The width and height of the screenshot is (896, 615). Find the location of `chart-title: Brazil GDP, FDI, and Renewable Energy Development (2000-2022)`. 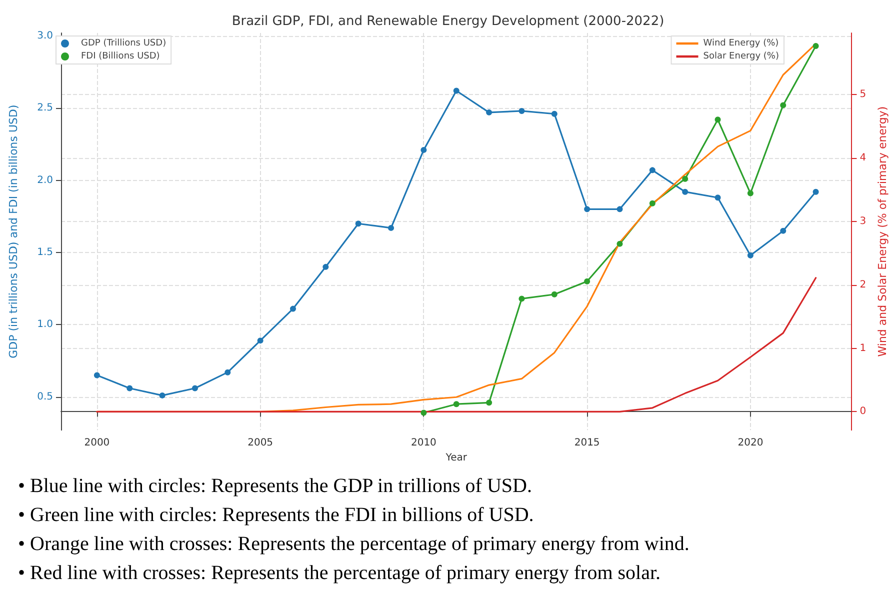

chart-title: Brazil GDP, FDI, and Renewable Energy Development (2000-2022) is located at coordinates (448, 21).